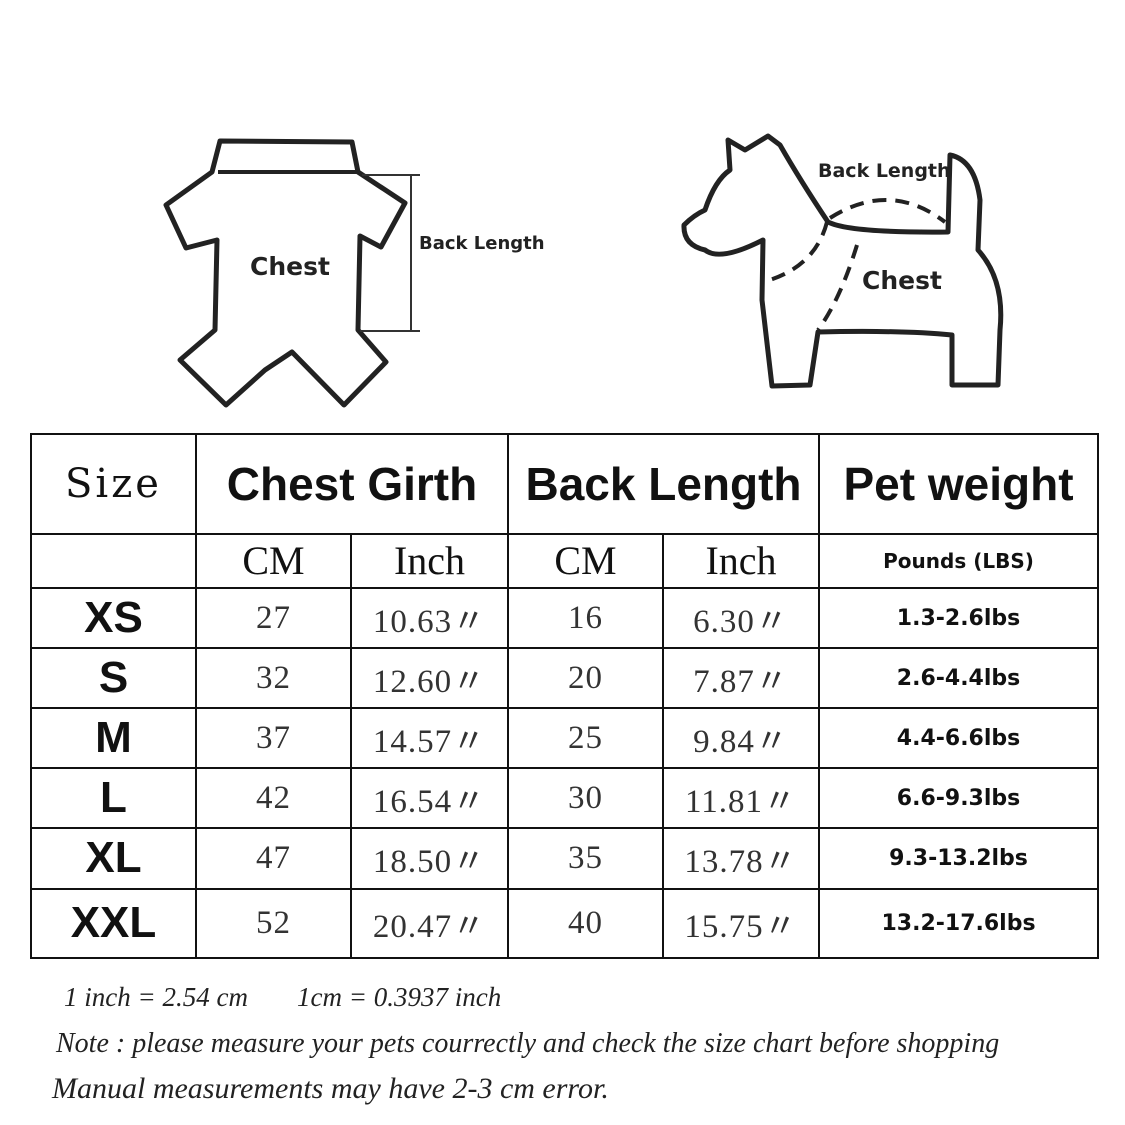 This screenshot has height=1125, width=1125. What do you see at coordinates (482, 243) in the screenshot?
I see `shirt-back-length-label: Back Length` at bounding box center [482, 243].